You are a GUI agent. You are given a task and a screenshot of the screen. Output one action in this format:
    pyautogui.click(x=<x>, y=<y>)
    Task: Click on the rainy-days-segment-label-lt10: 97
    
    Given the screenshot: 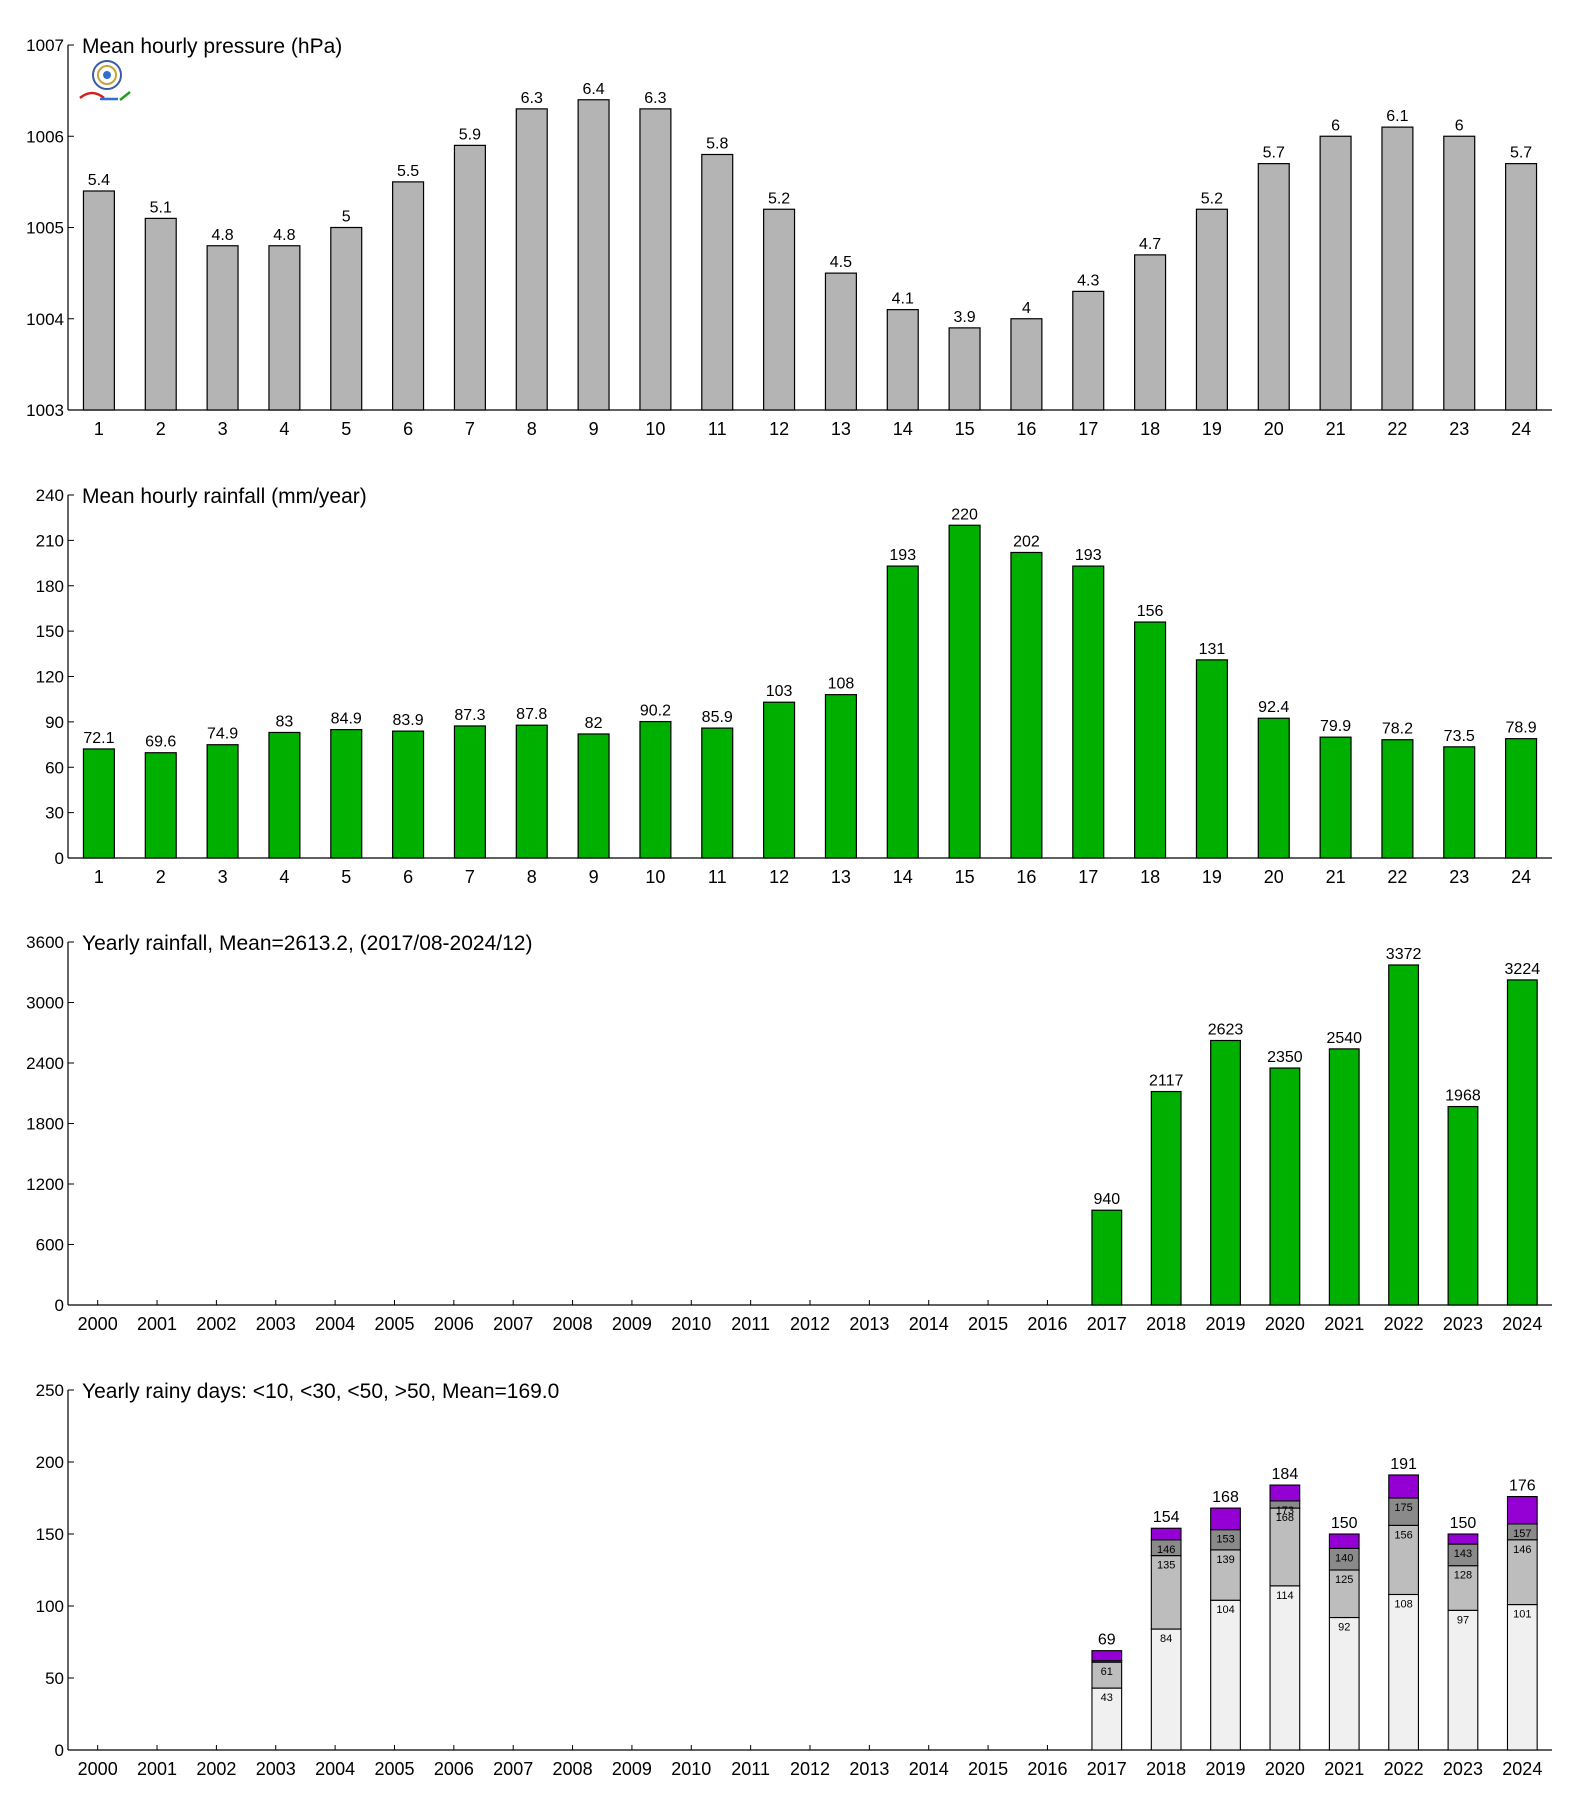 What is the action you would take?
    pyautogui.click(x=1463, y=1620)
    